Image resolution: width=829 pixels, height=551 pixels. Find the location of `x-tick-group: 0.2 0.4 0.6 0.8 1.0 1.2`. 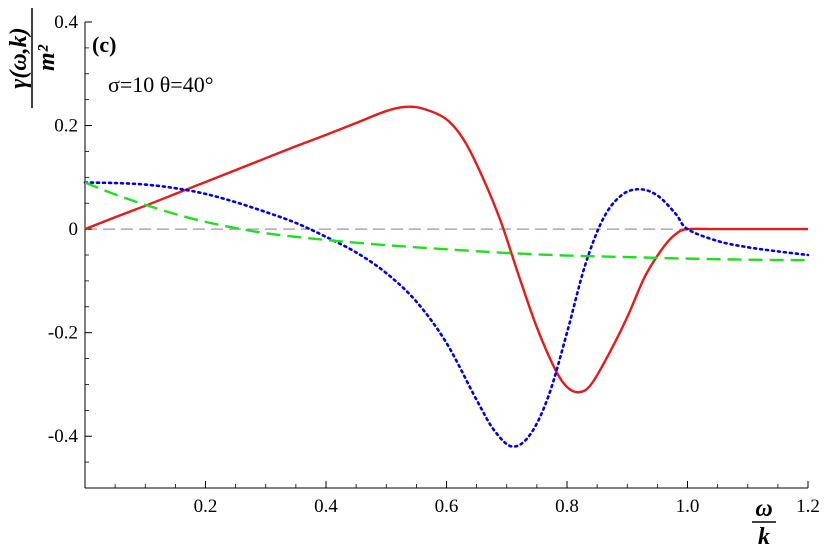

x-tick-group: 0.2 0.4 0.6 0.8 1.0 1.2 is located at coordinates (467, 499).